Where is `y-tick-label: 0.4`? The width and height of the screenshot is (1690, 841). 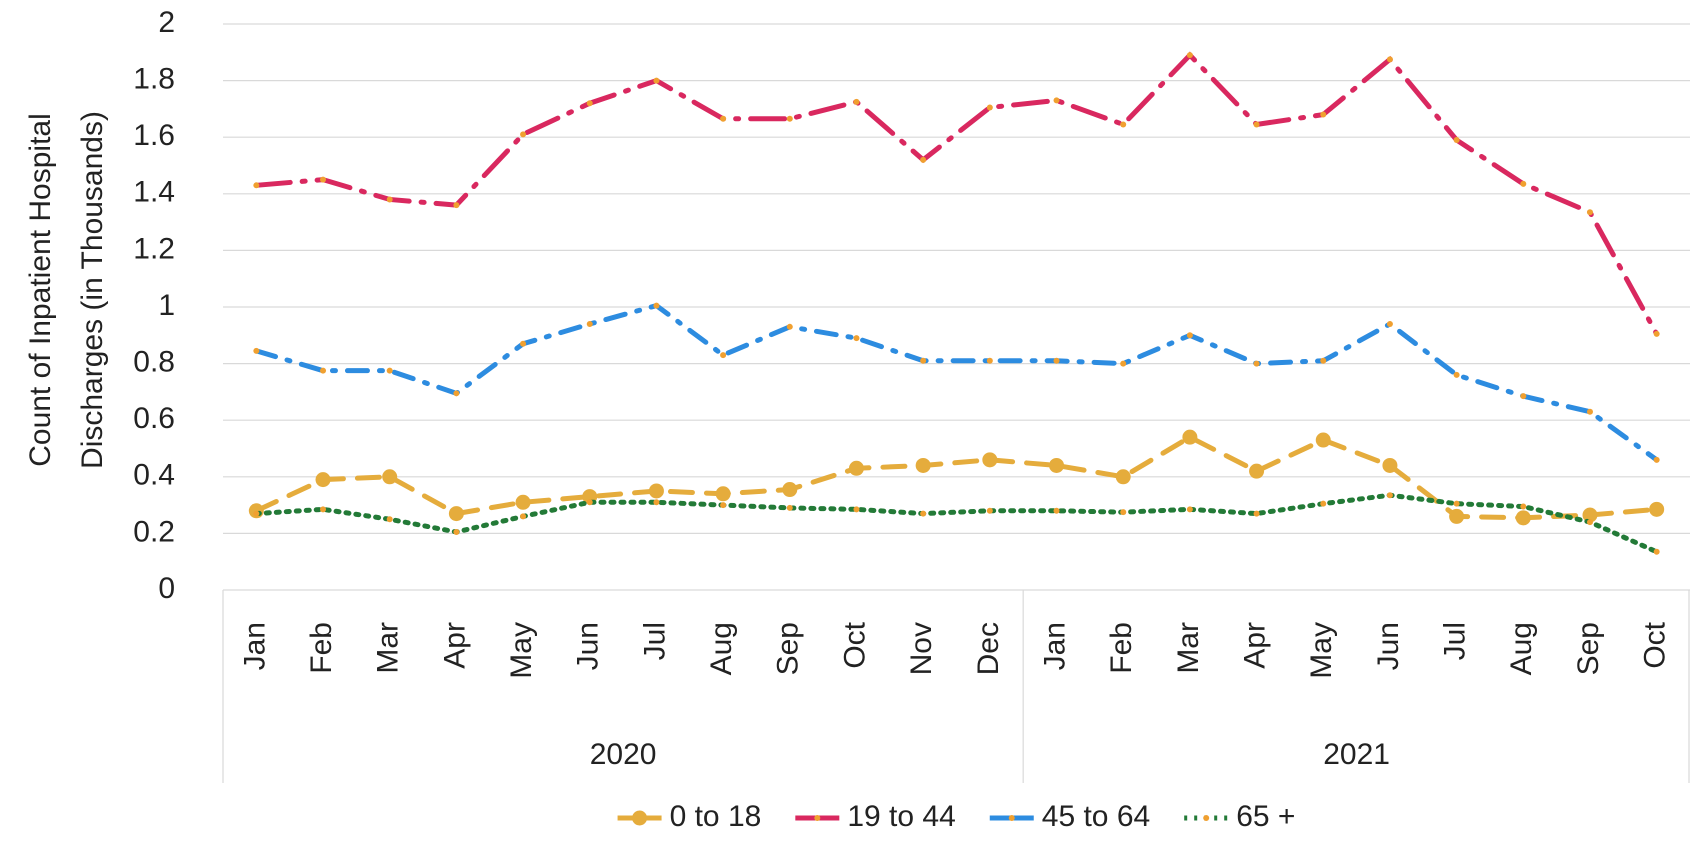 y-tick-label: 0.4 is located at coordinates (154, 475).